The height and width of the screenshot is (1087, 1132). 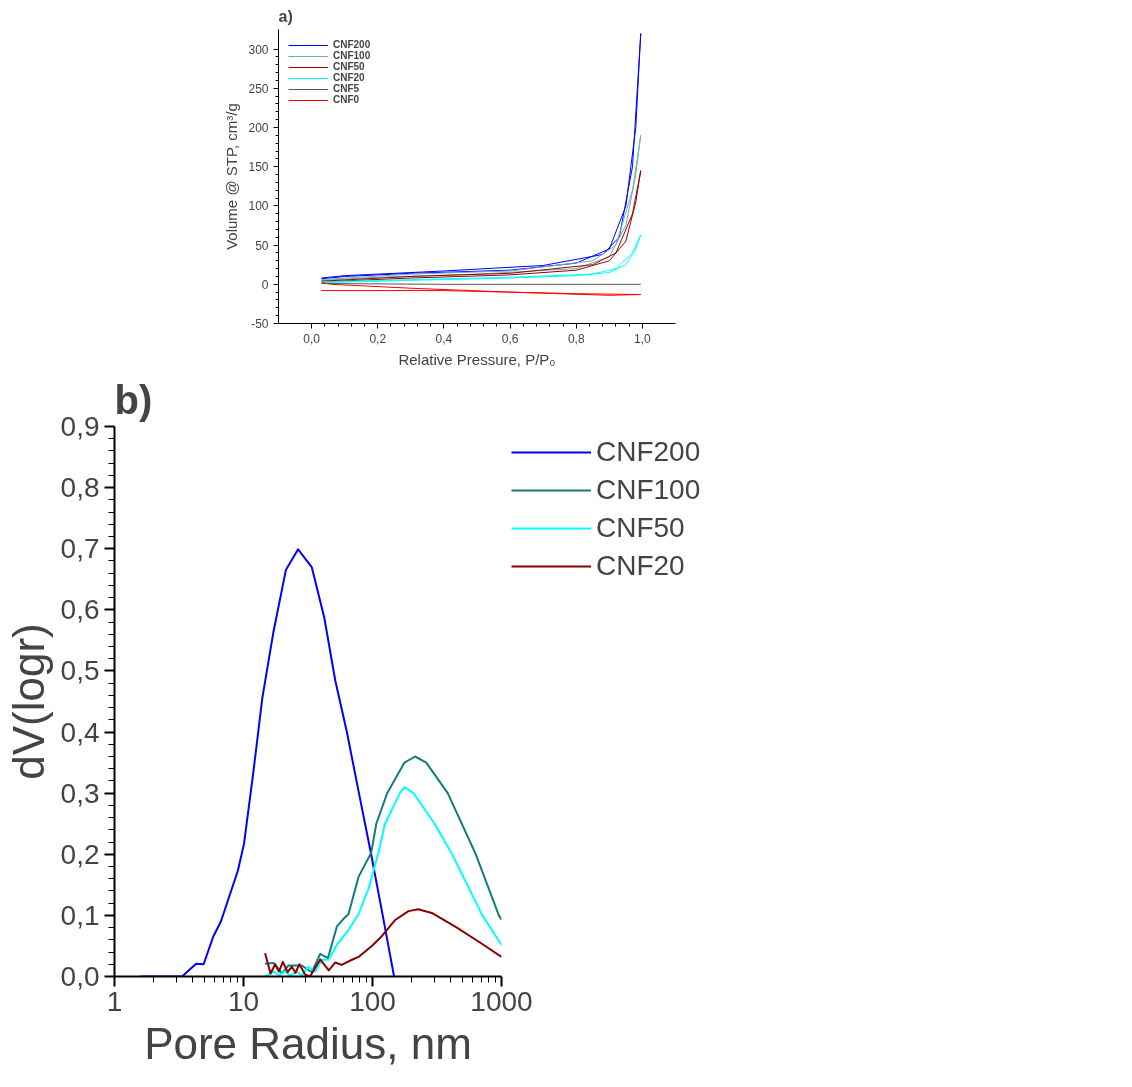 I want to click on x-axis-title: Relative Pressure, P/P₀, so click(x=477, y=359).